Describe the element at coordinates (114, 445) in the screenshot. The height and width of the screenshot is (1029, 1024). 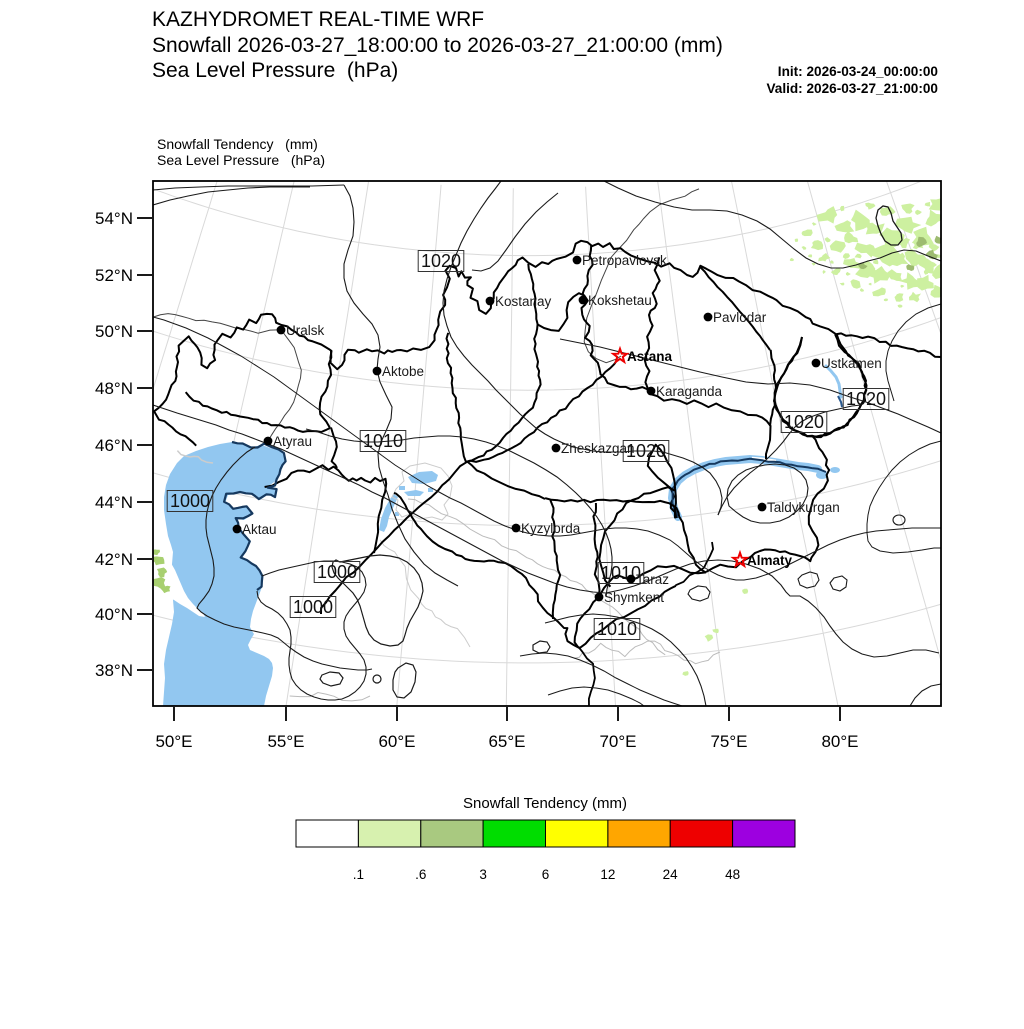
I see `svg-text: 46°N` at that location.